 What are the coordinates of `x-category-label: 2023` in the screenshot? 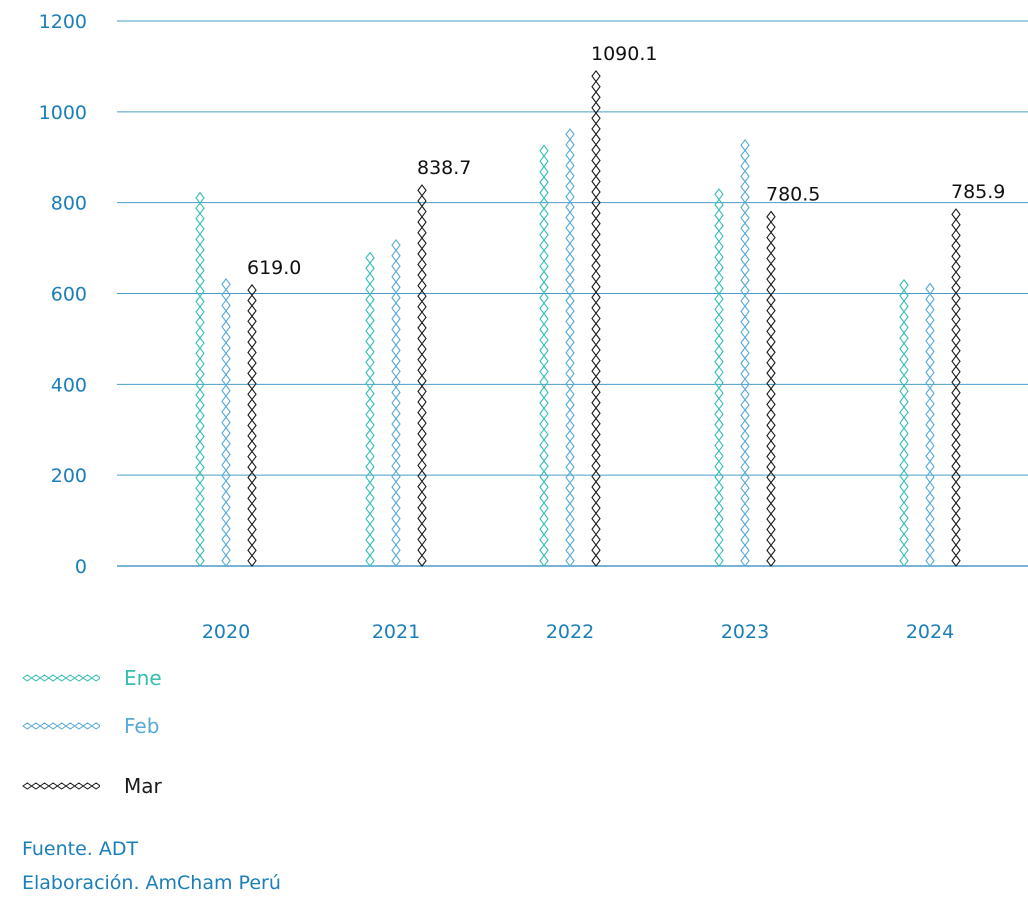 It's located at (745, 632).